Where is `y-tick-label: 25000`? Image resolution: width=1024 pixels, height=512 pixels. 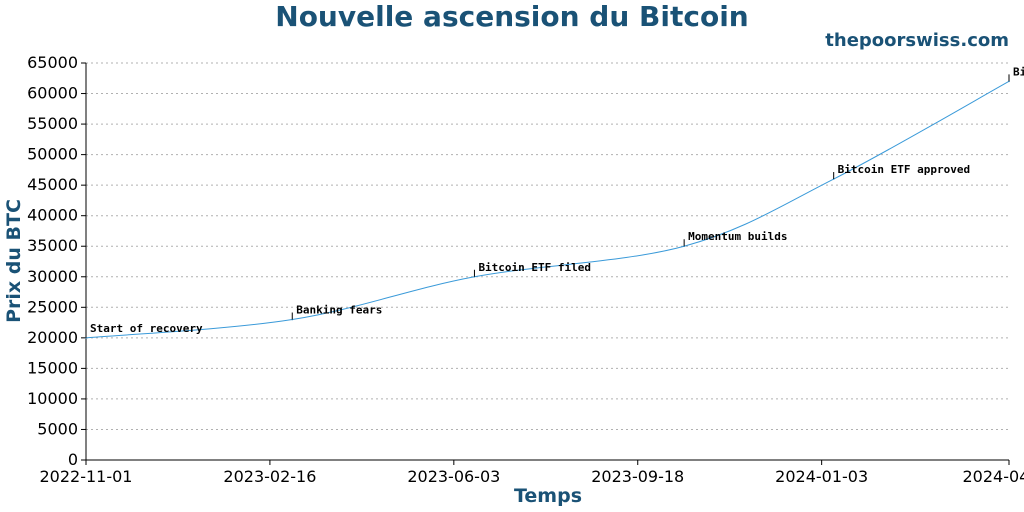 y-tick-label: 25000 is located at coordinates (52, 306).